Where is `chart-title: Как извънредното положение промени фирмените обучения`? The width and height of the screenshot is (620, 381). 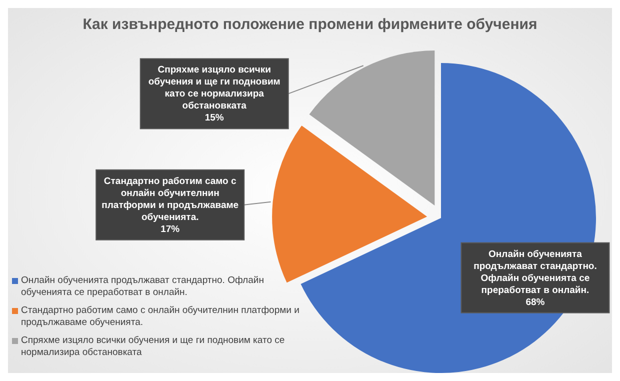
chart-title: Как извънредното положение промени фирмените обучения is located at coordinates (310, 24).